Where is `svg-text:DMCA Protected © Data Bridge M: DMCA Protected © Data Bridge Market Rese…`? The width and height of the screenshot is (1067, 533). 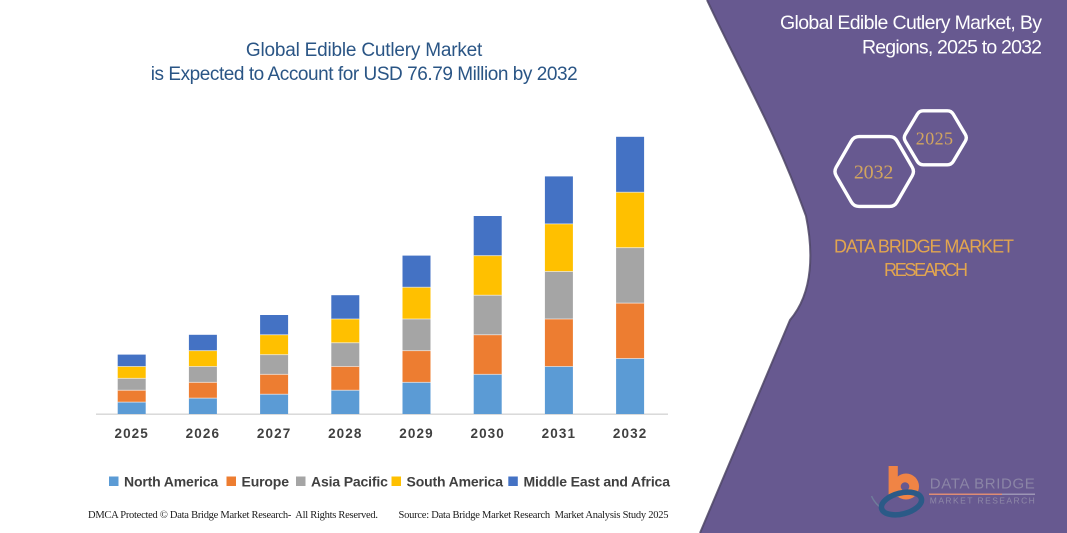
svg-text:DMCA Protected © Data Bridge M: DMCA Protected © Data Bridge Market Rese… is located at coordinates (233, 515).